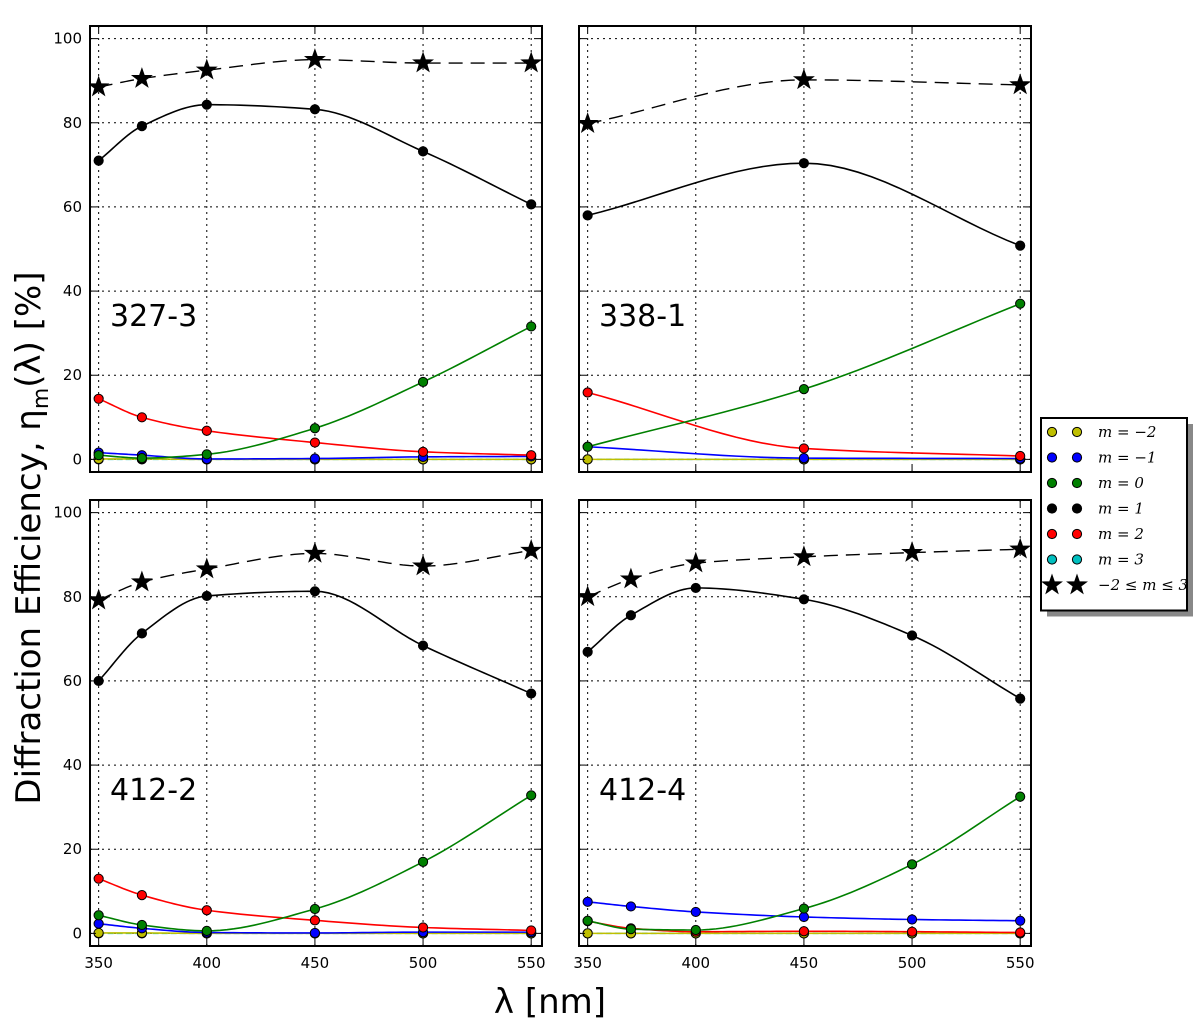 This screenshot has height=1029, width=1200. Describe the element at coordinates (72, 597) in the screenshot. I see `y-tick-label: 80` at that location.